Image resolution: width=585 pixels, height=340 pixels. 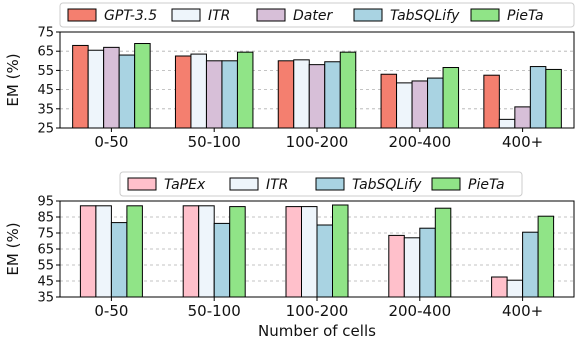 What do you see at coordinates (45, 218) in the screenshot?
I see `y-tick-label: 85` at bounding box center [45, 218].